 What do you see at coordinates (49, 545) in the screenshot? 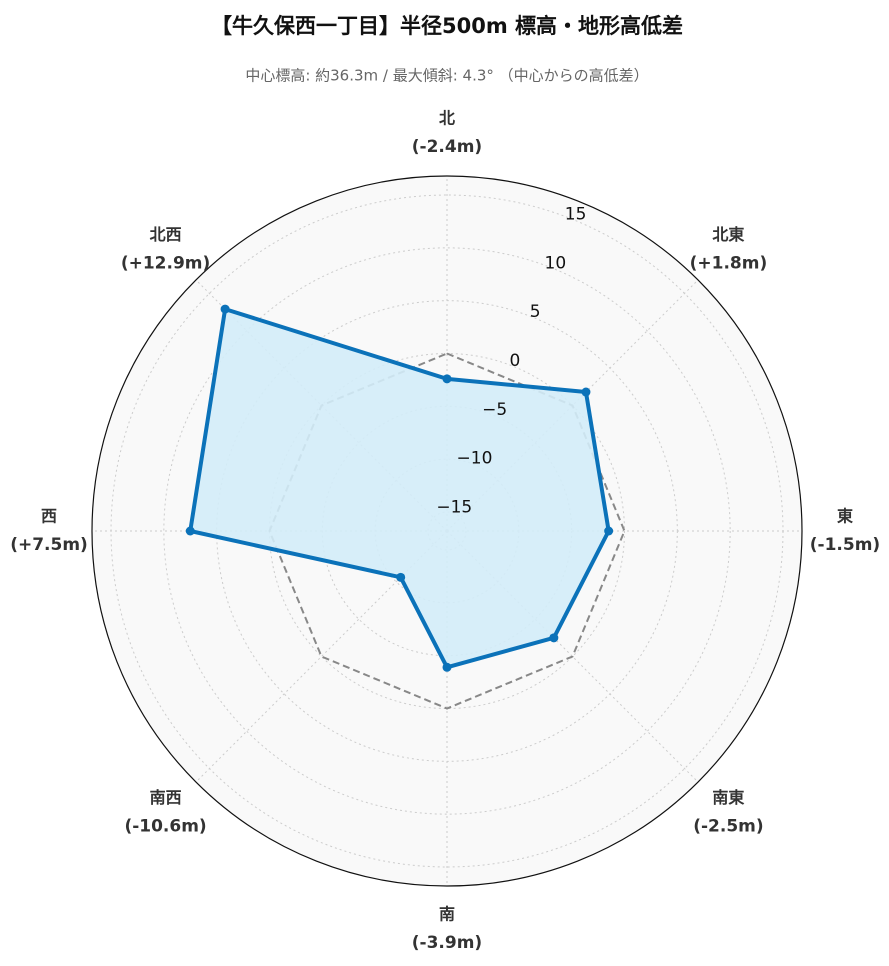
I see `value-label: (+7.5m)` at bounding box center [49, 545].